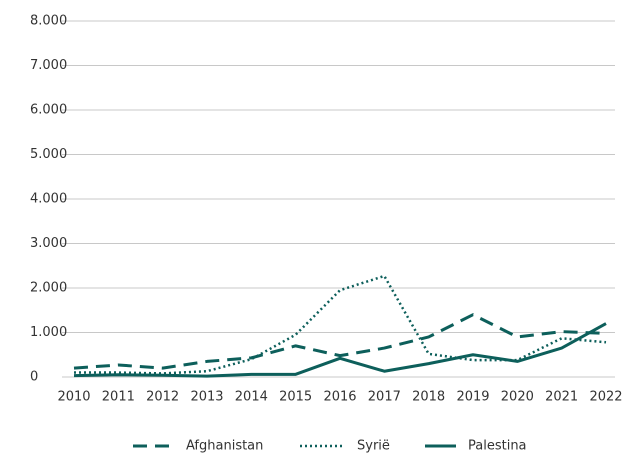  I want to click on legend-label: Afghanistan, so click(224, 446).